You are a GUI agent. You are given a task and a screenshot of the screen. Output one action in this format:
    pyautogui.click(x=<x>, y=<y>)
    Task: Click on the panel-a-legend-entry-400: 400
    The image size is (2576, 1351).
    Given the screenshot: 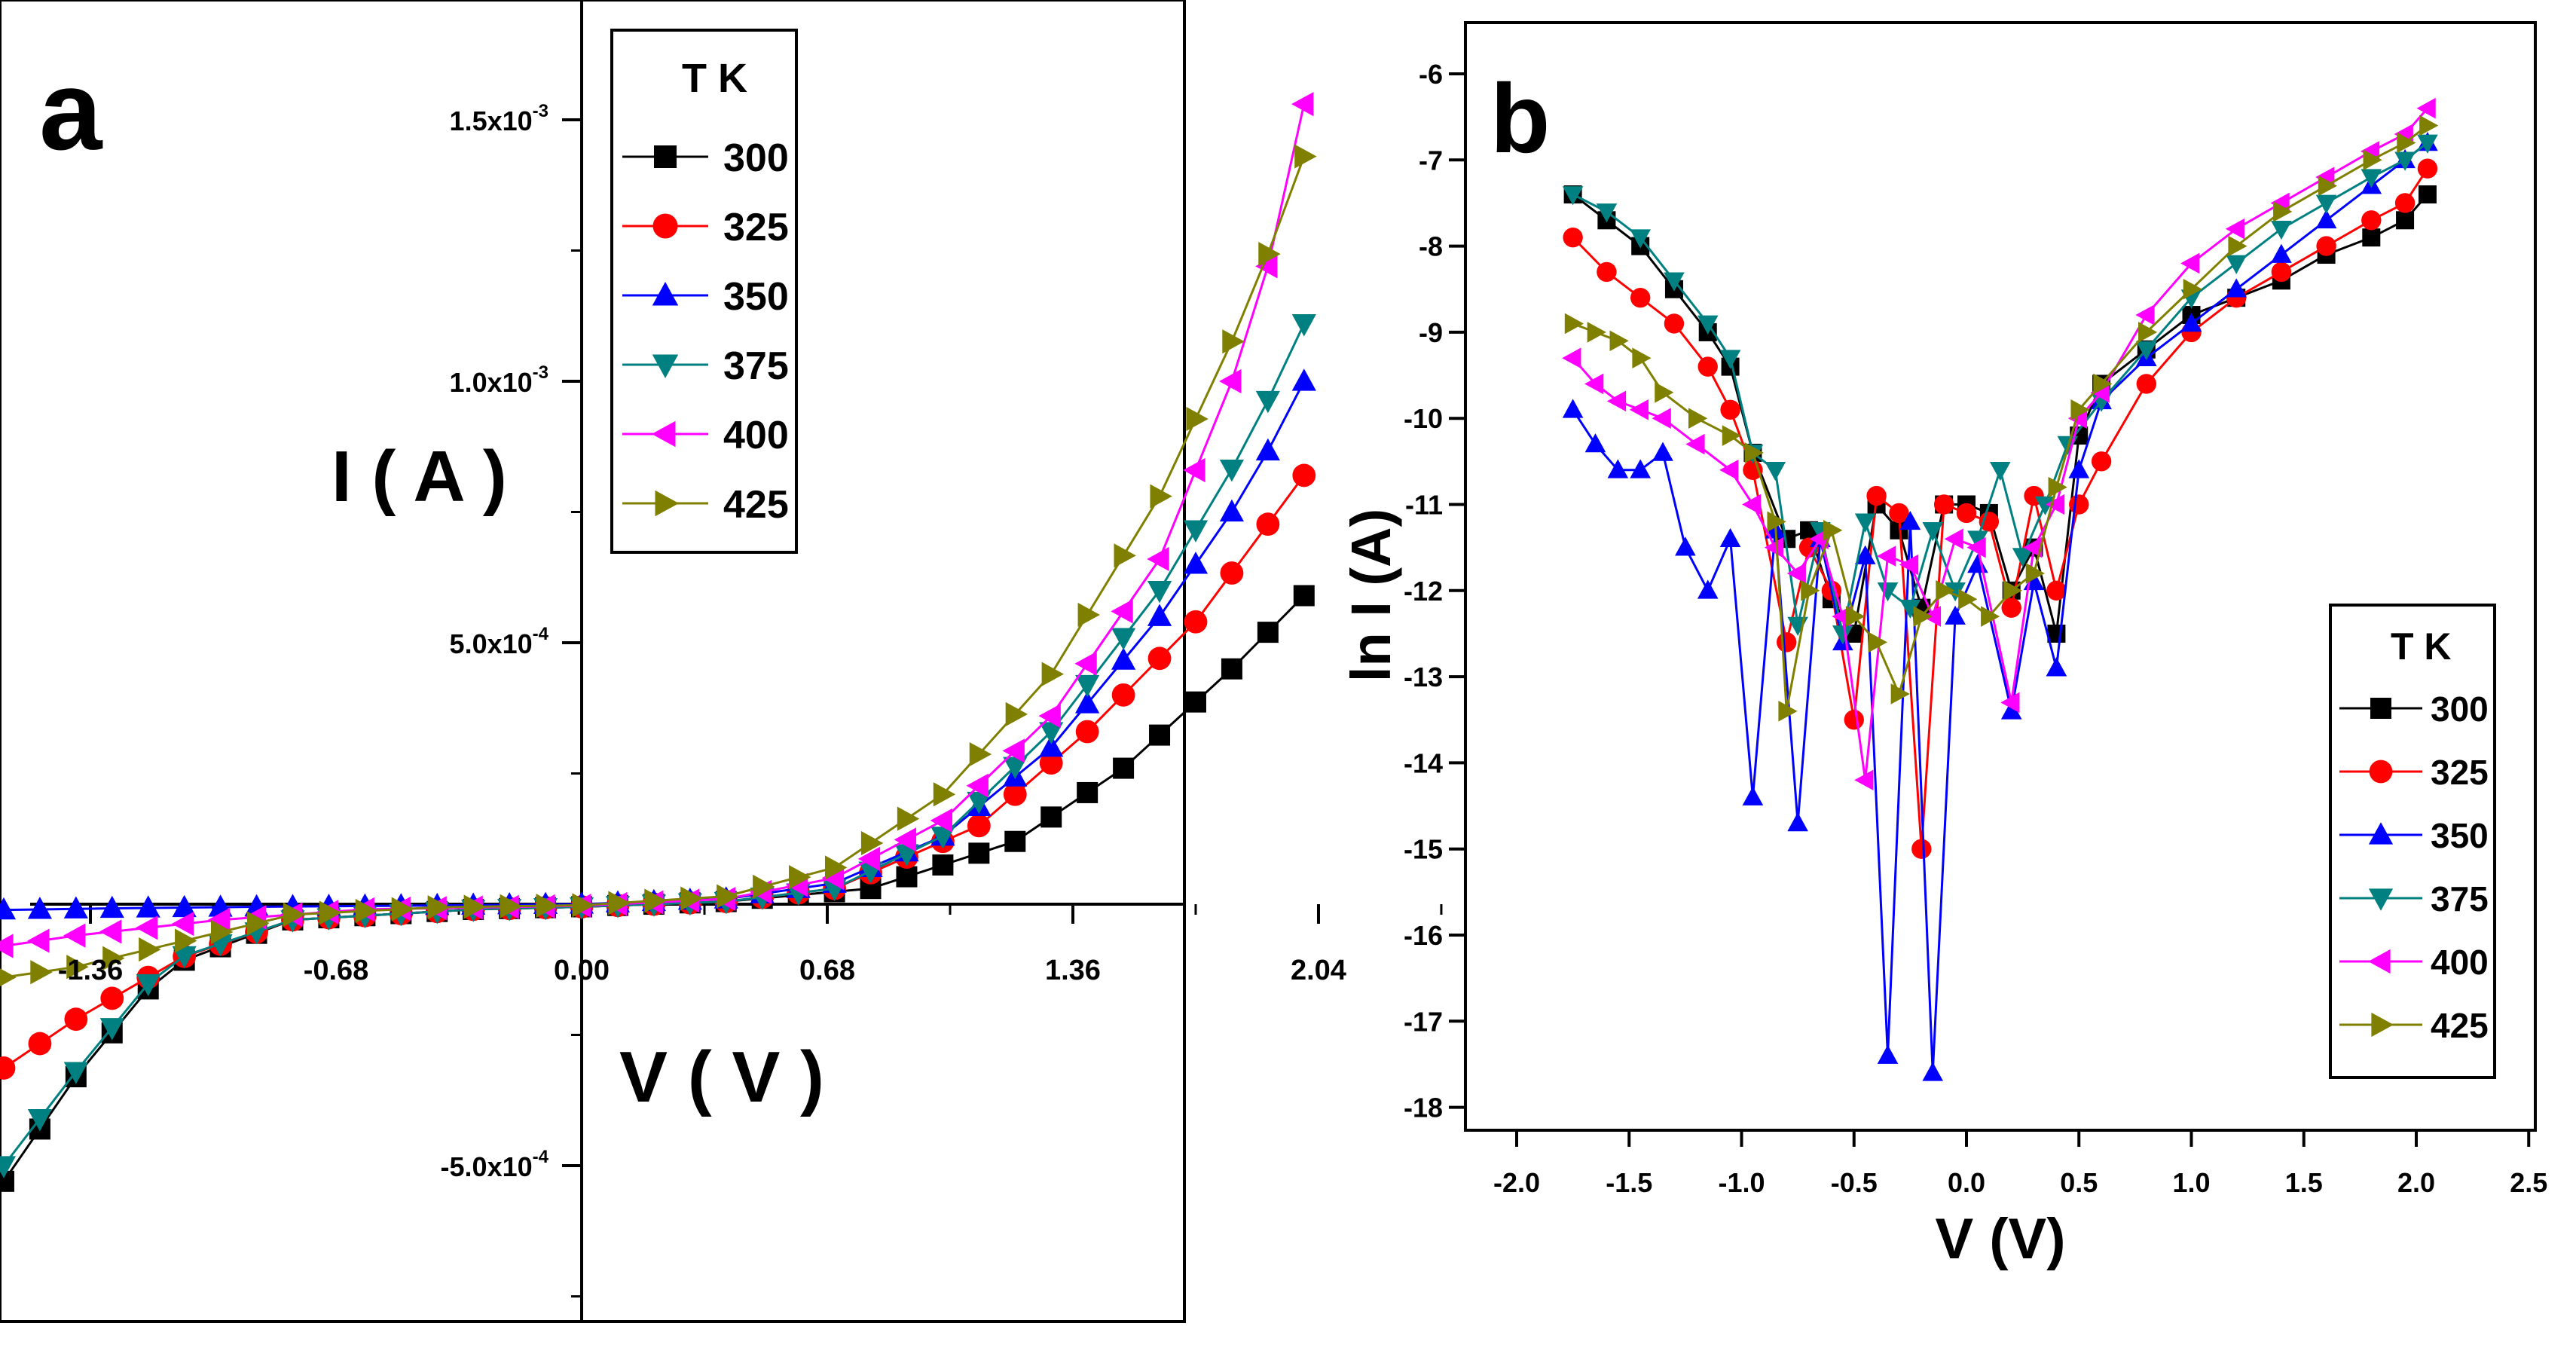 What is the action you would take?
    pyautogui.click(x=705, y=435)
    